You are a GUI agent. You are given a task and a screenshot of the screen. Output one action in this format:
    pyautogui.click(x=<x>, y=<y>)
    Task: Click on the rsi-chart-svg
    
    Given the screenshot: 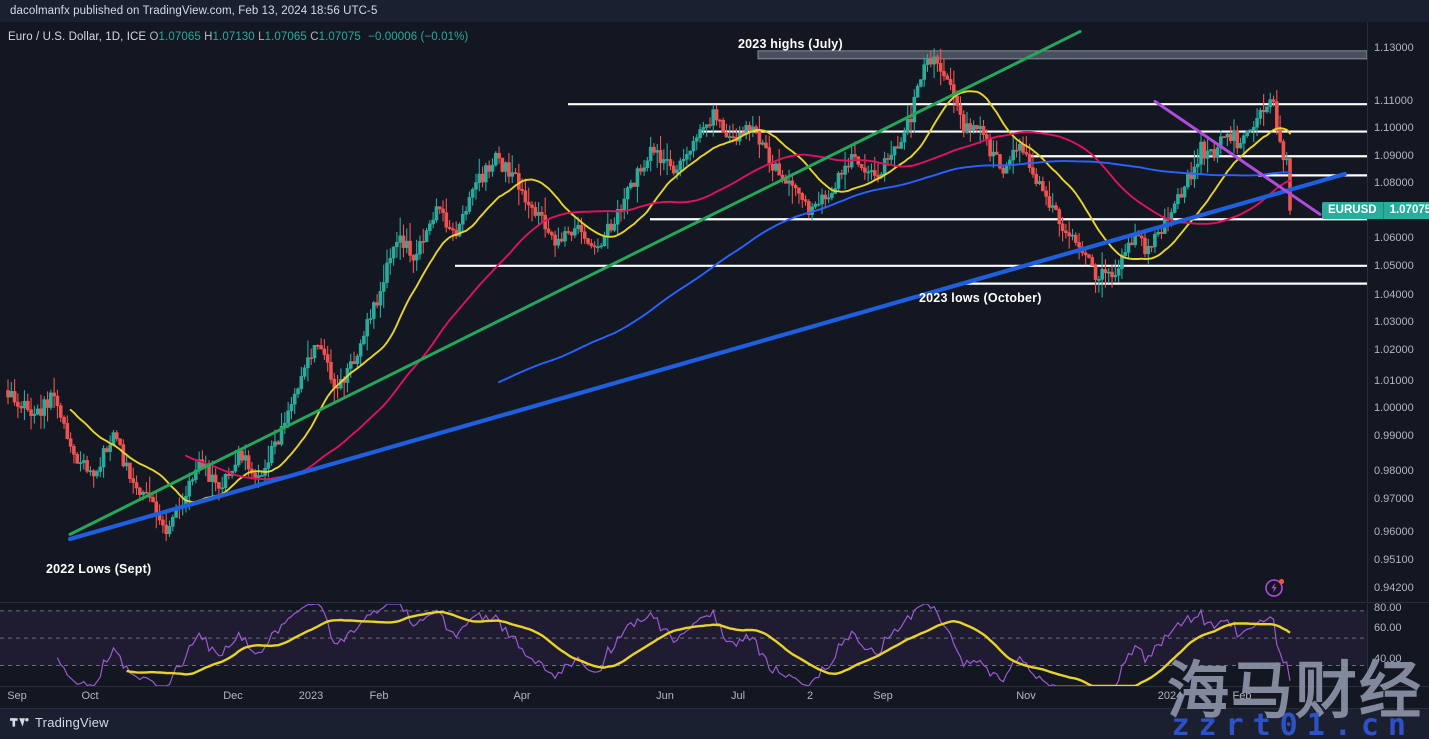 What is the action you would take?
    pyautogui.click(x=683, y=645)
    